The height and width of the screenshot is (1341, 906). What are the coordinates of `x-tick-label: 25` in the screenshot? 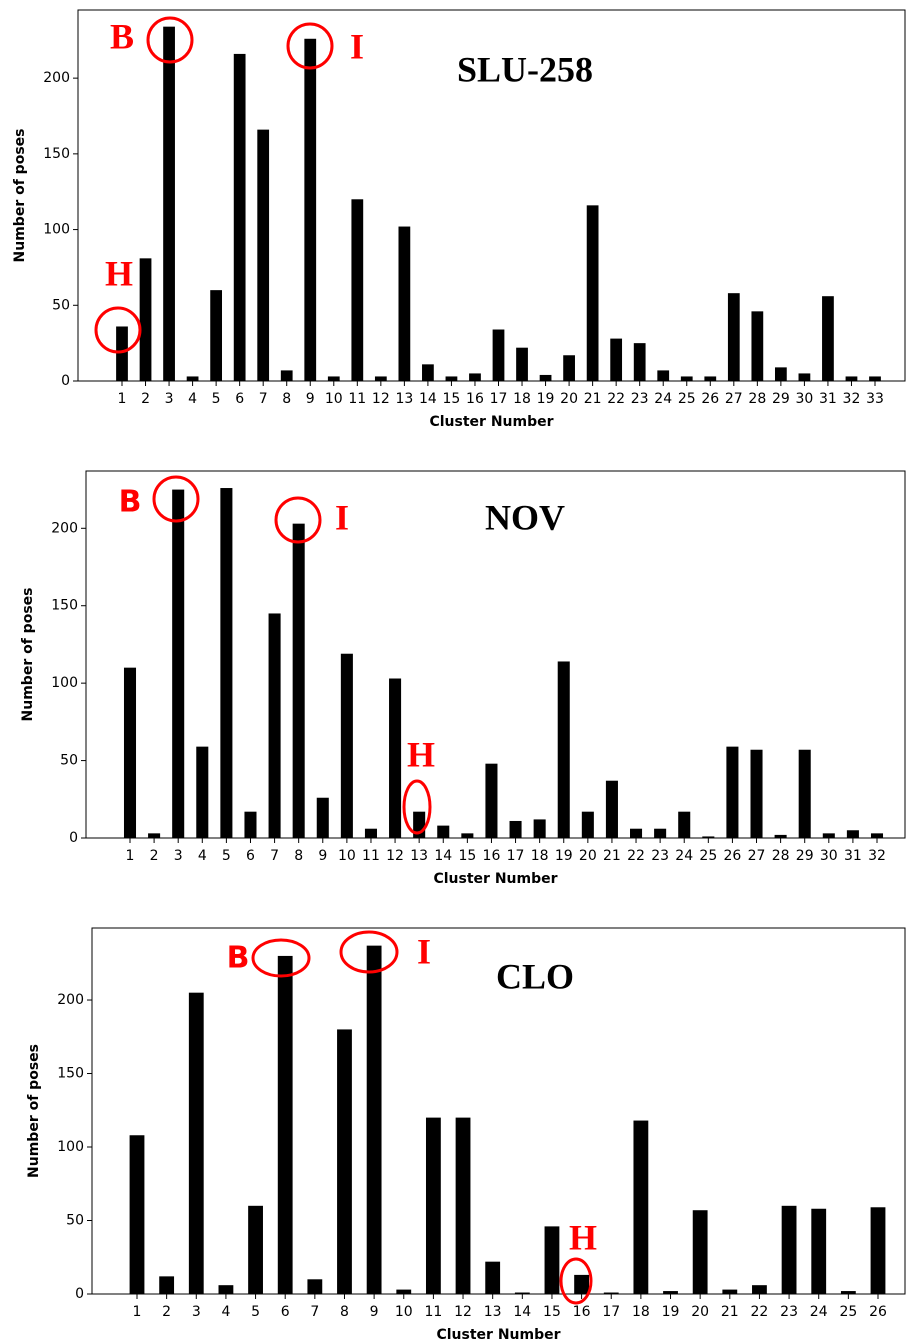 It's located at (848, 1312).